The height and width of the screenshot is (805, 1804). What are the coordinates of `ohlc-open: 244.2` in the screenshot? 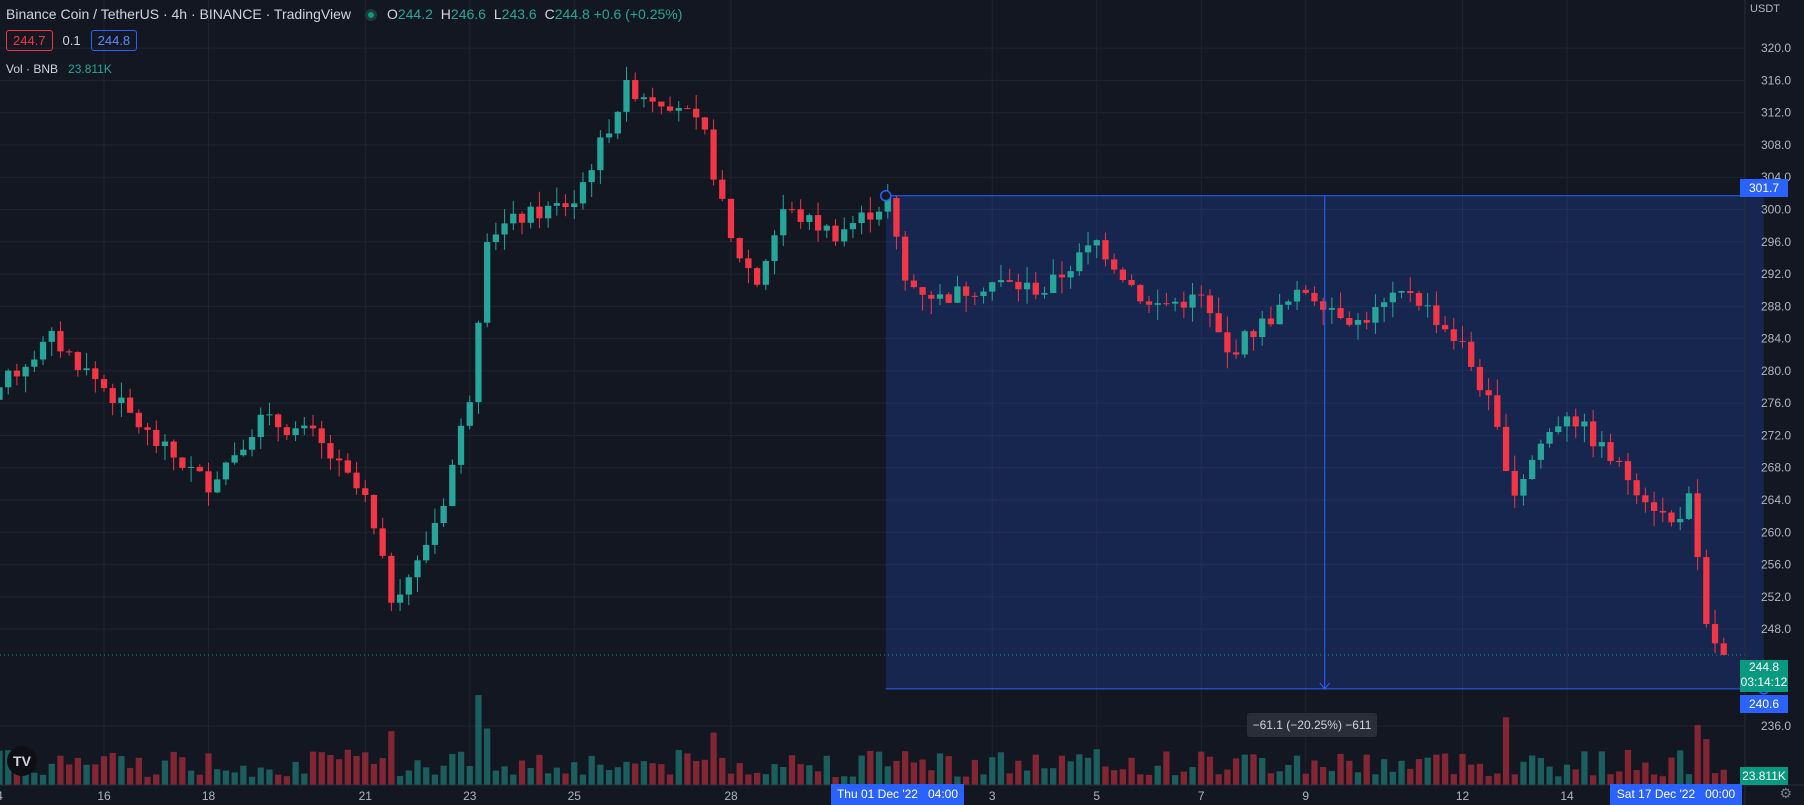 It's located at (415, 14).